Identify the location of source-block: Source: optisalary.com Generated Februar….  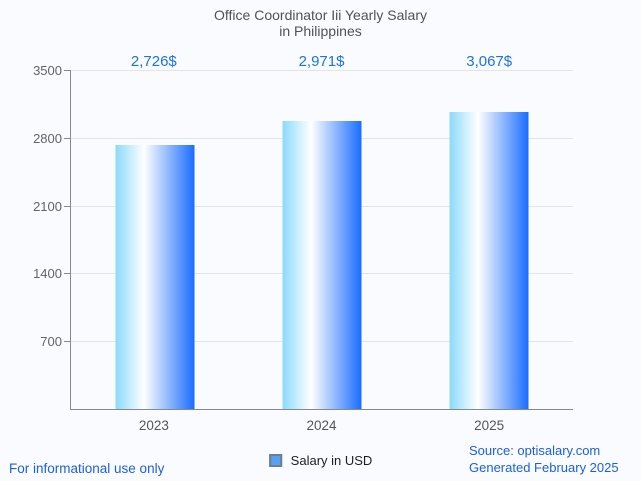
(544, 459).